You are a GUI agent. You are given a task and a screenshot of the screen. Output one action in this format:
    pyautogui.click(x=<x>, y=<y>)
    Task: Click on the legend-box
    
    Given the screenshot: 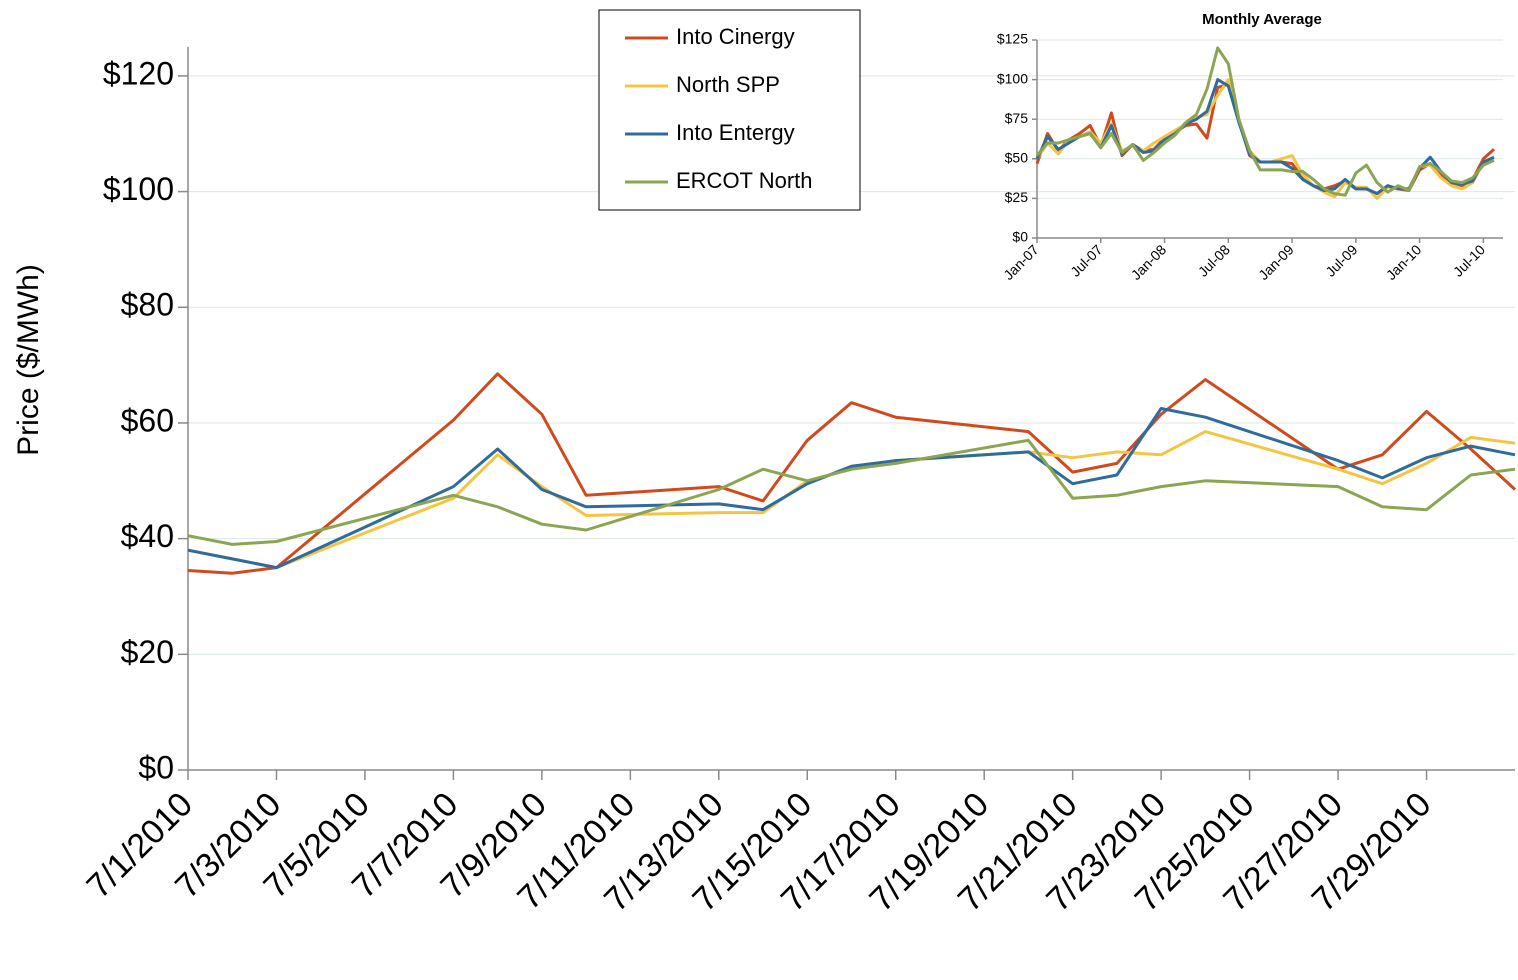 What is the action you would take?
    pyautogui.click(x=729, y=110)
    